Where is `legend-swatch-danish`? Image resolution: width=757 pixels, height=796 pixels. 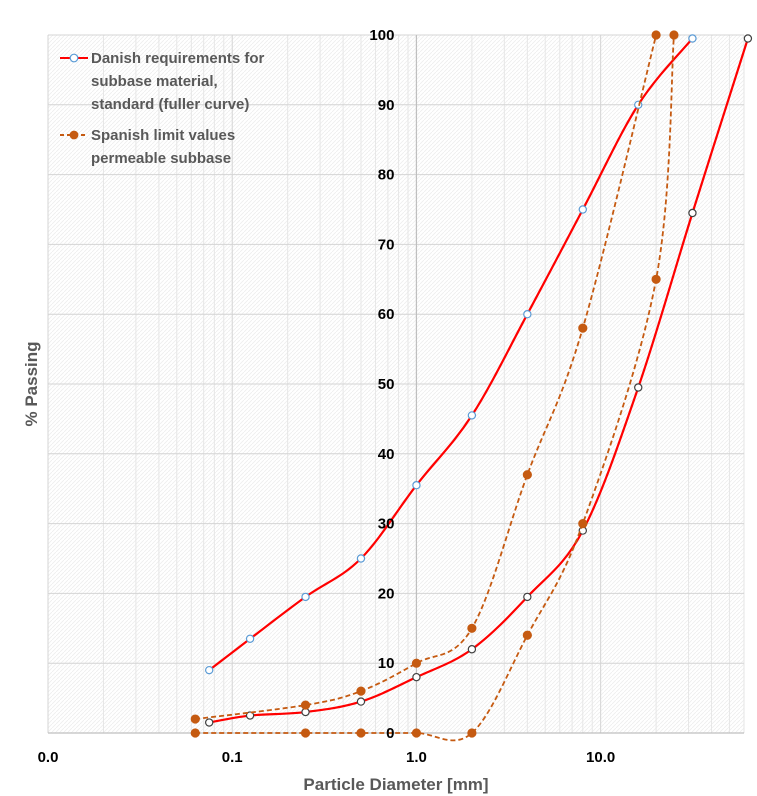
legend-swatch-danish is located at coordinates (74, 58).